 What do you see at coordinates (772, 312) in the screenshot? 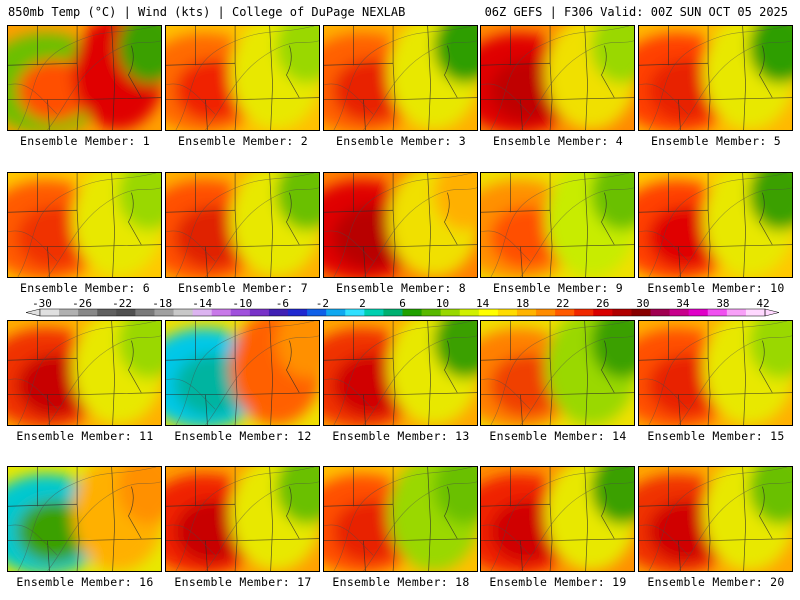
I see `colorbar-max-arrow` at bounding box center [772, 312].